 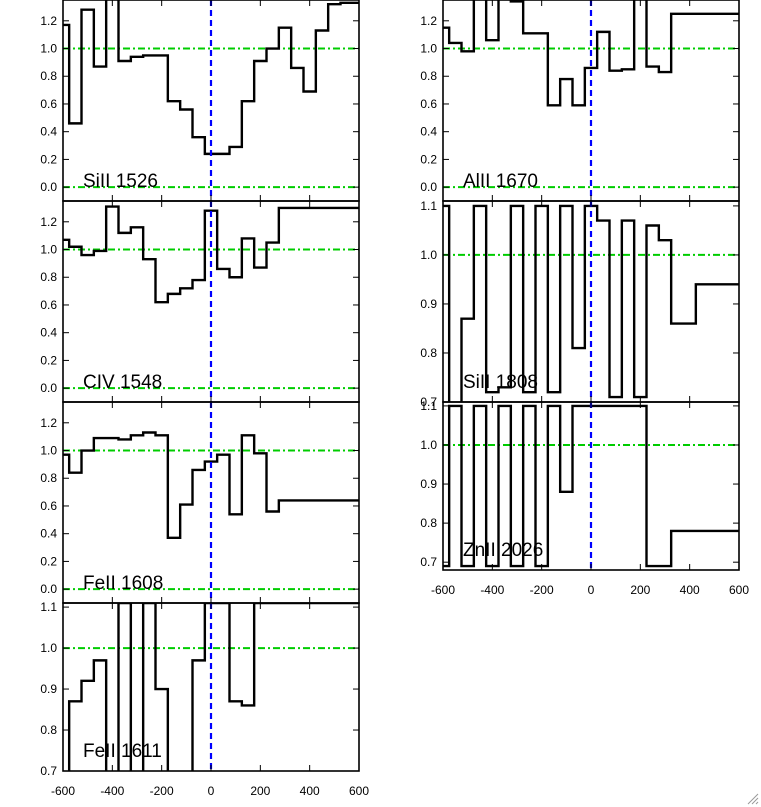 I want to click on panel-label: ZnII 2026, so click(x=503, y=550).